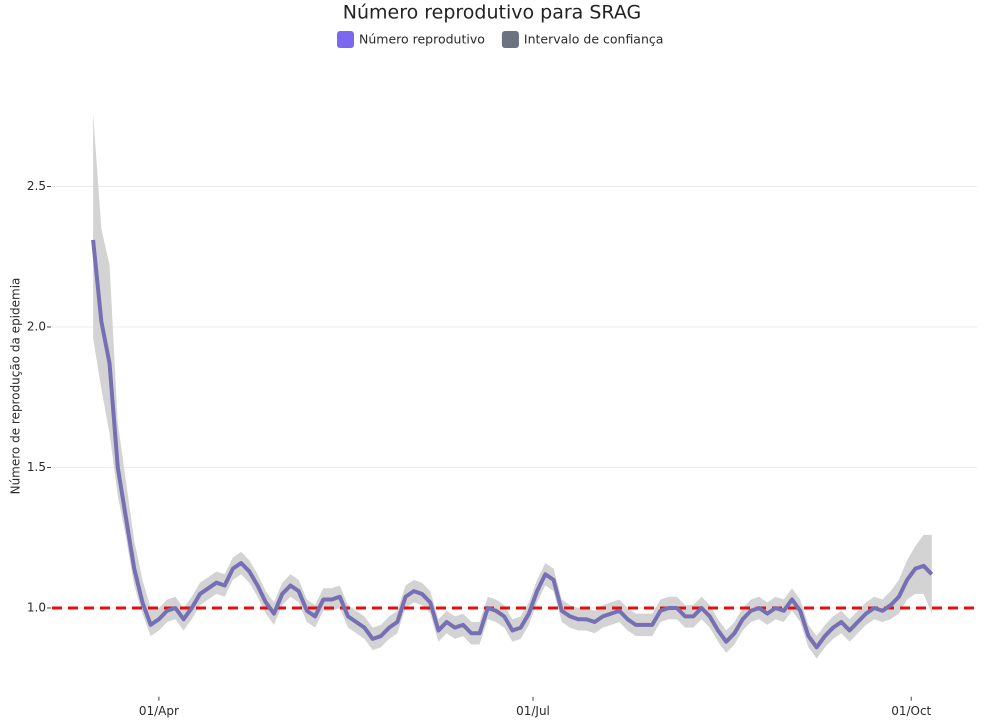 The height and width of the screenshot is (721, 984). Describe the element at coordinates (492, 13) in the screenshot. I see `chart-title: Número reprodutivo para SRAG` at that location.